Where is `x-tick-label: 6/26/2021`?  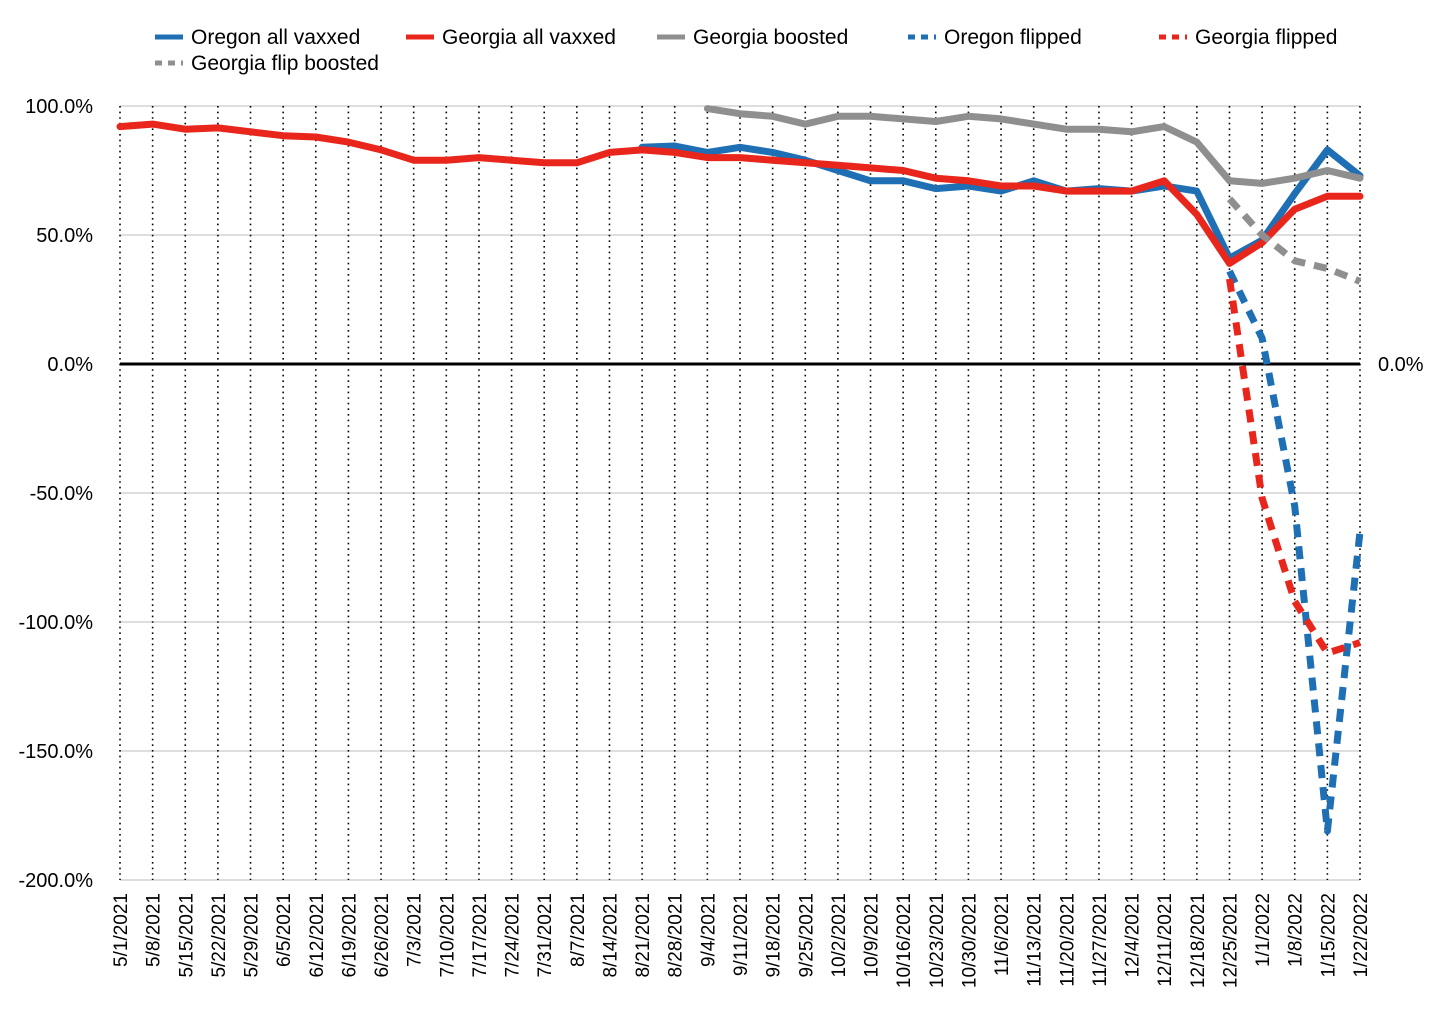
x-tick-label: 6/26/2021 is located at coordinates (382, 935).